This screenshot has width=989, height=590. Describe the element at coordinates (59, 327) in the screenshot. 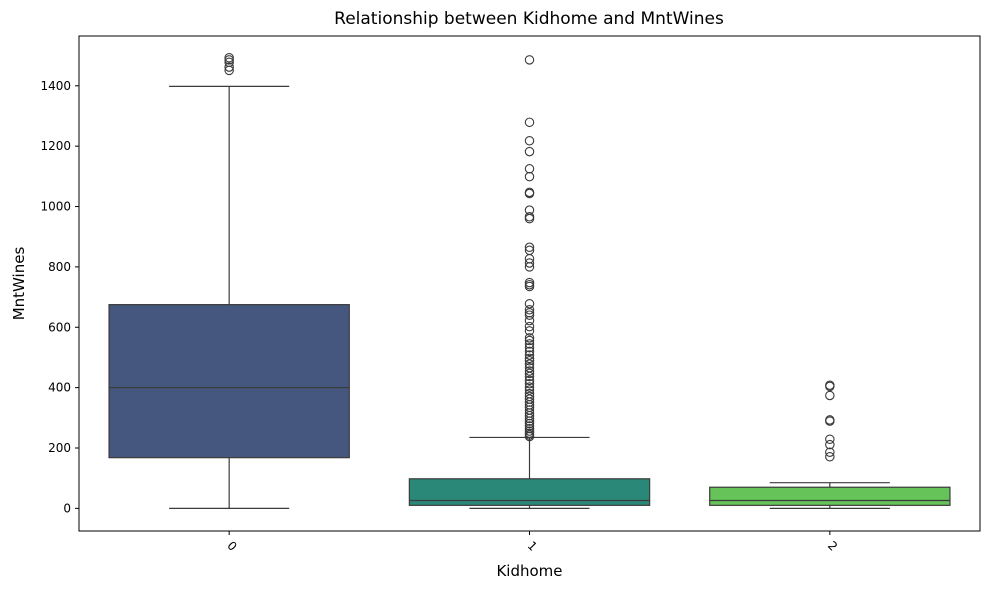

I see `y-tick-label: 600` at that location.